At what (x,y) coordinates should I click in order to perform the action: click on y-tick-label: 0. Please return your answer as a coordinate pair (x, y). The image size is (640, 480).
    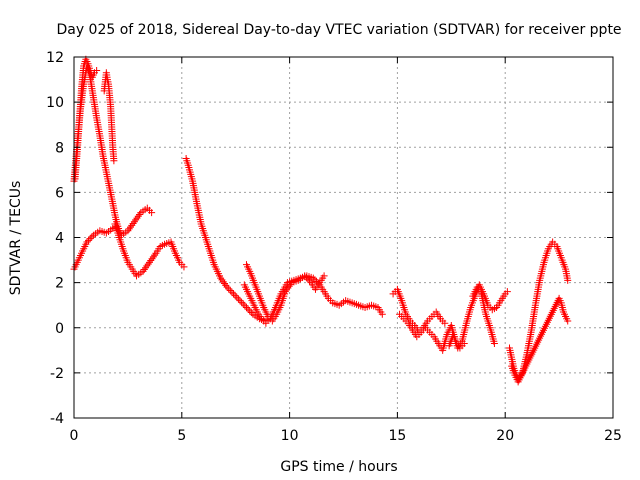
    Looking at the image, I should click on (59, 329).